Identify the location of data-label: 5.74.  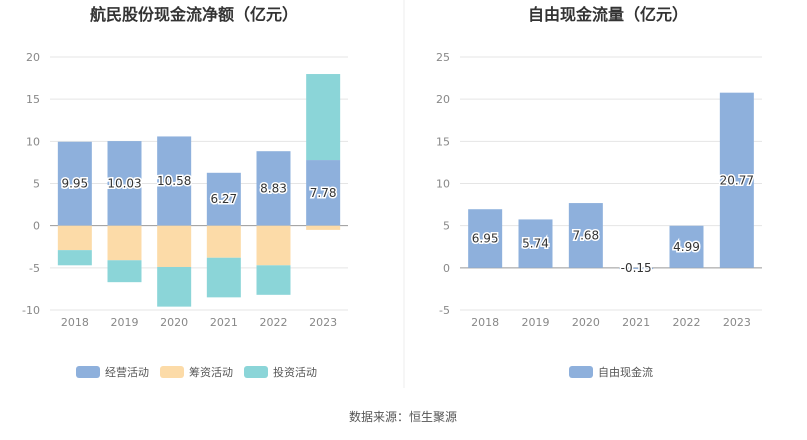
(535, 244).